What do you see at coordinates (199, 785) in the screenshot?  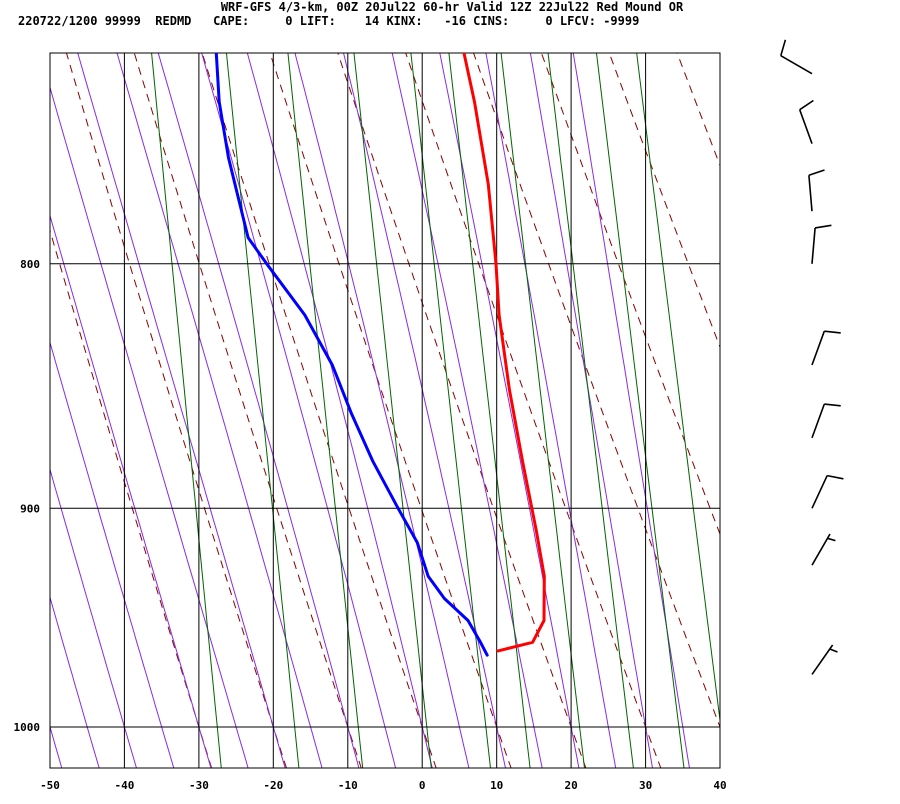 I see `x-tick-label: -30` at bounding box center [199, 785].